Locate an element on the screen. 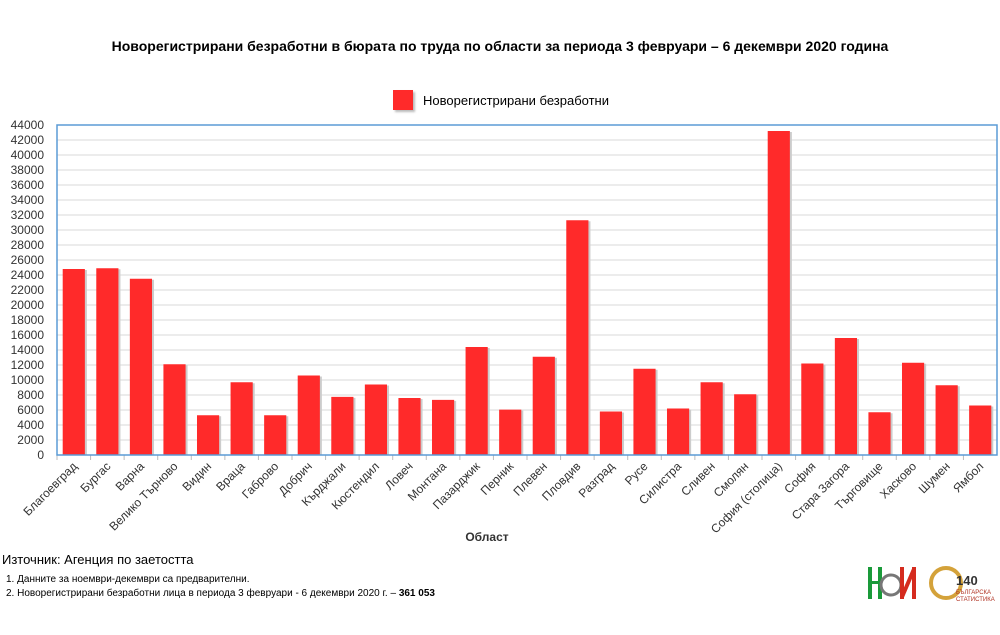 The width and height of the screenshot is (1000, 635). x-tick-label: Хасково is located at coordinates (898, 480).